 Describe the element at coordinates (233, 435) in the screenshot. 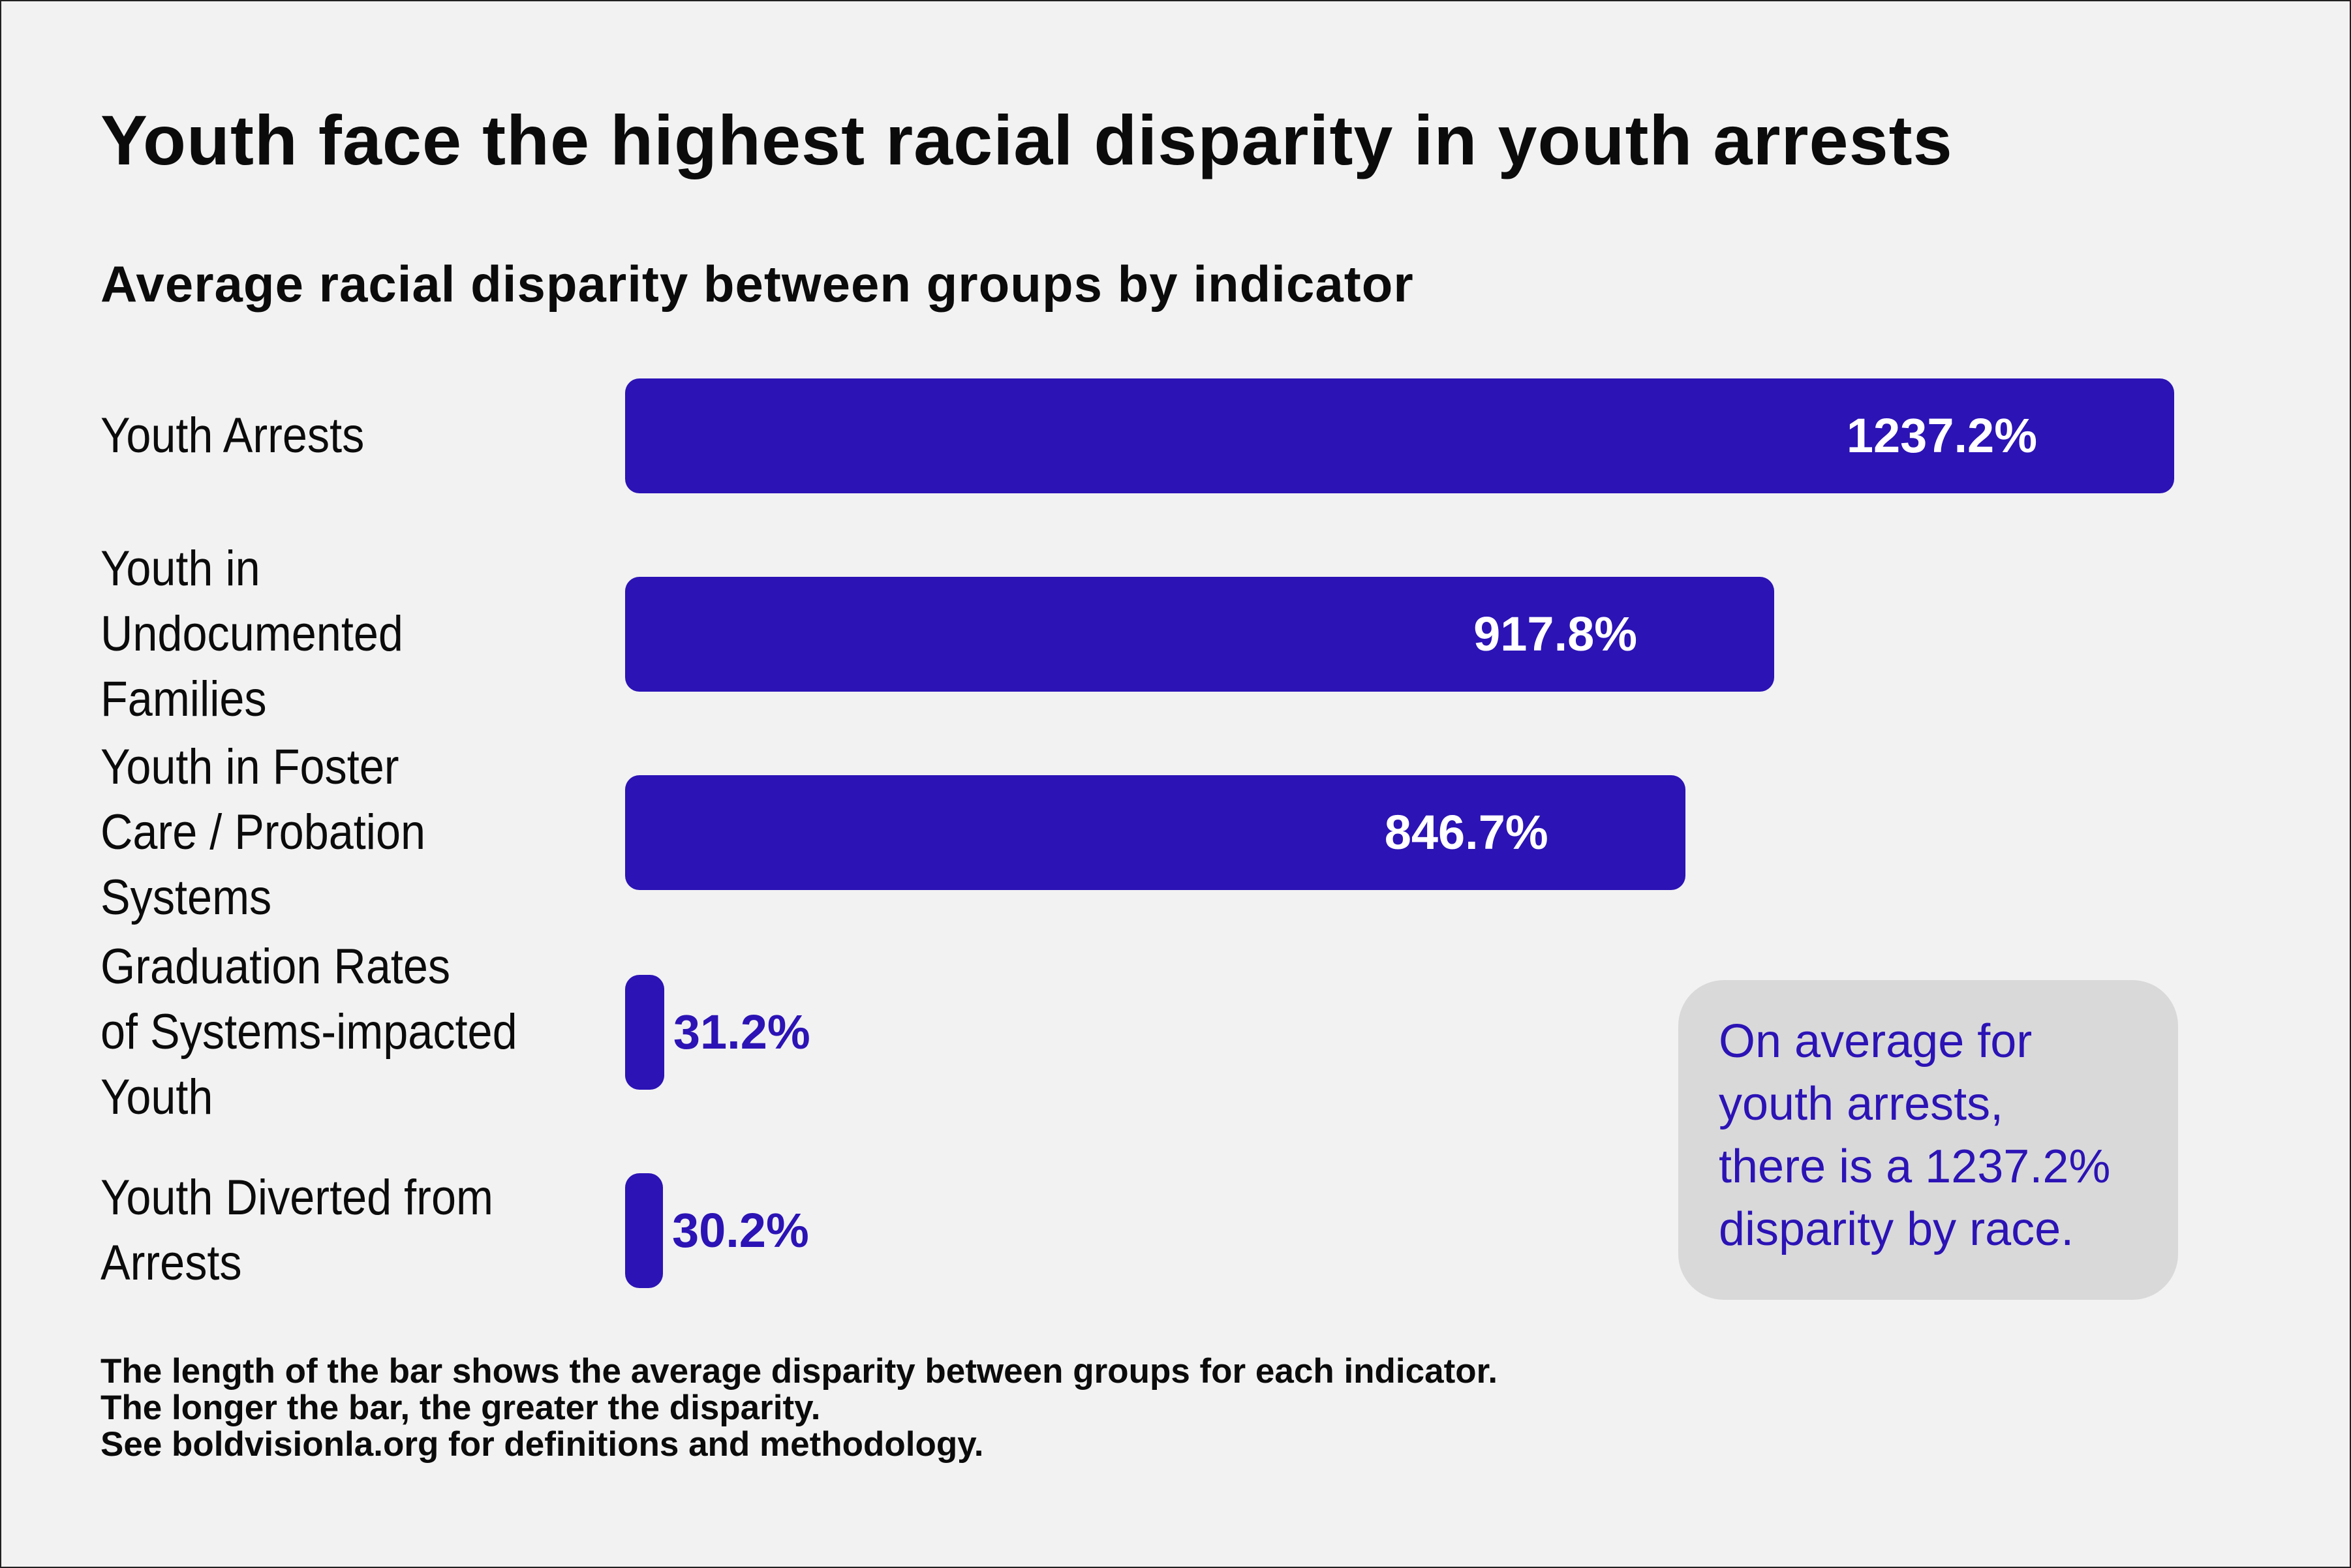

I see `category-label: Youth Arrests` at that location.